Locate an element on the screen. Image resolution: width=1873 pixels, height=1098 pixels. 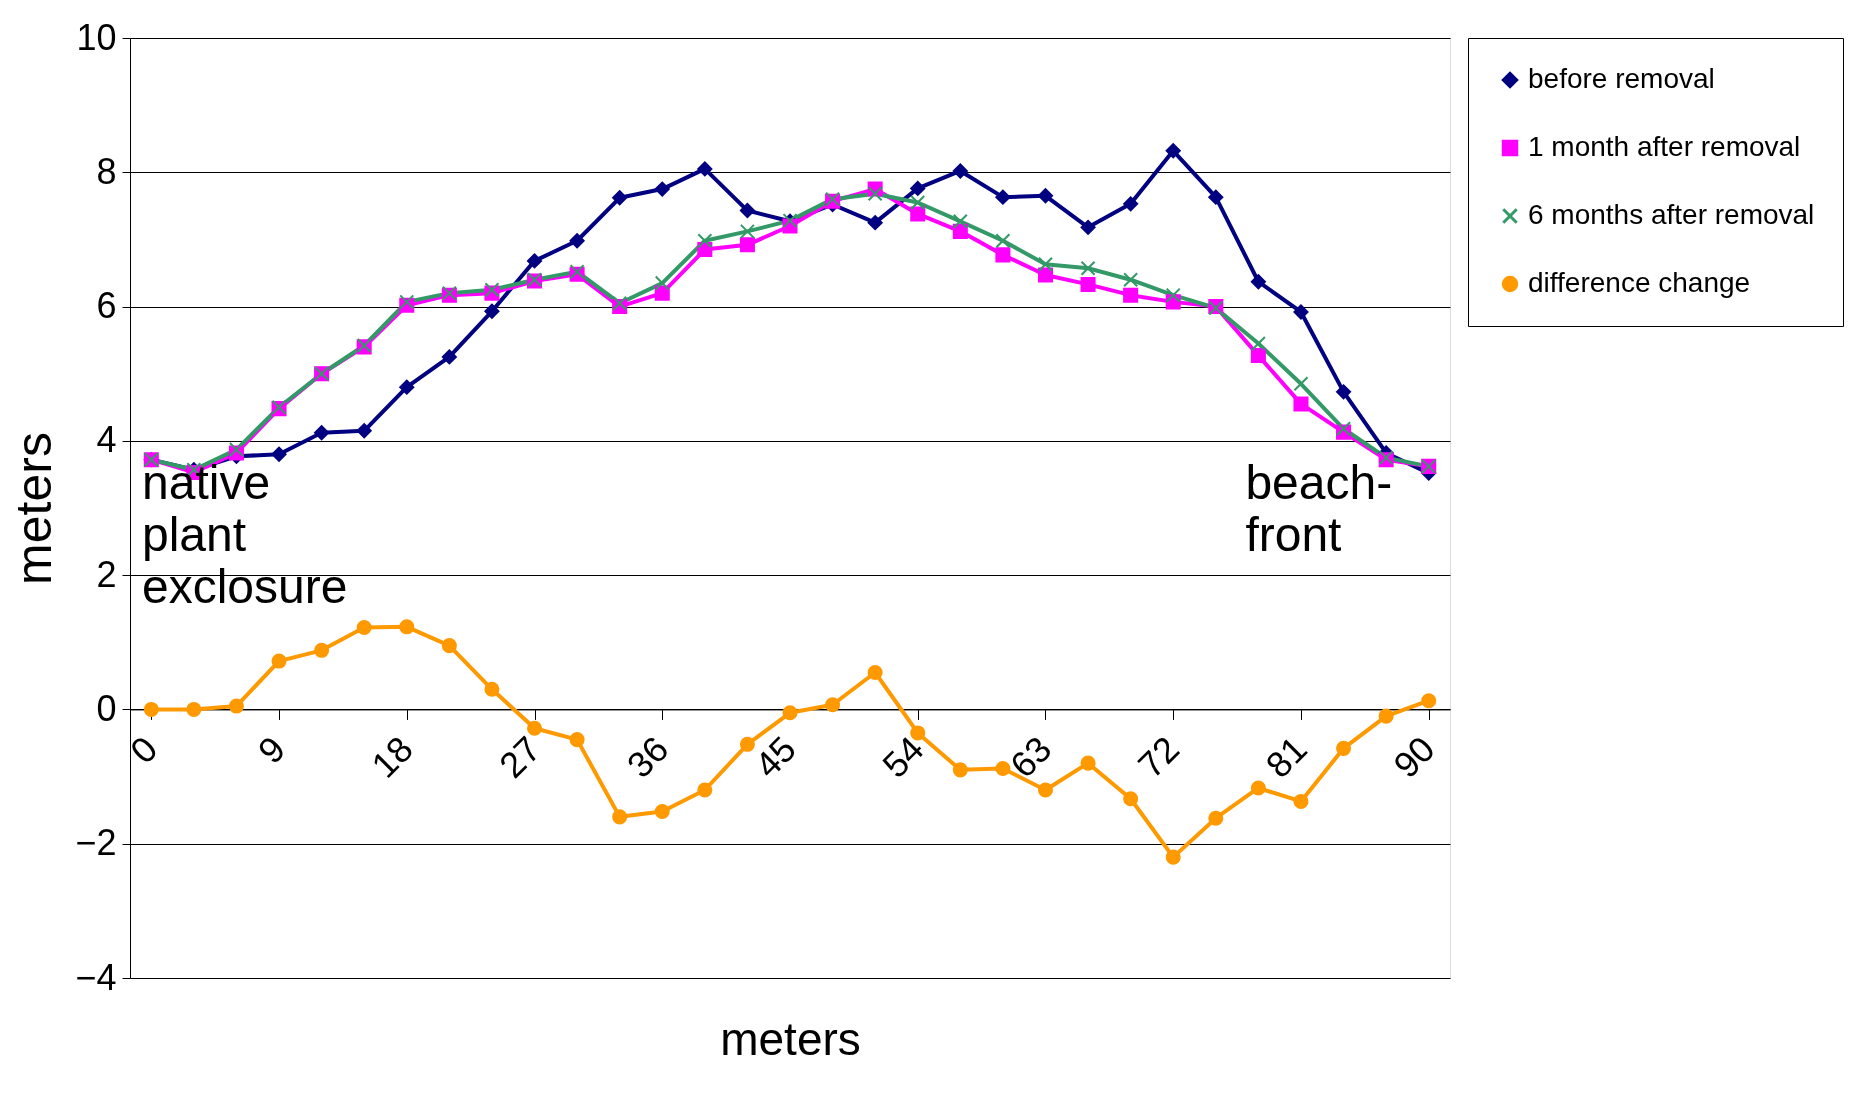
x-tick-label: 90 is located at coordinates (1414, 757).